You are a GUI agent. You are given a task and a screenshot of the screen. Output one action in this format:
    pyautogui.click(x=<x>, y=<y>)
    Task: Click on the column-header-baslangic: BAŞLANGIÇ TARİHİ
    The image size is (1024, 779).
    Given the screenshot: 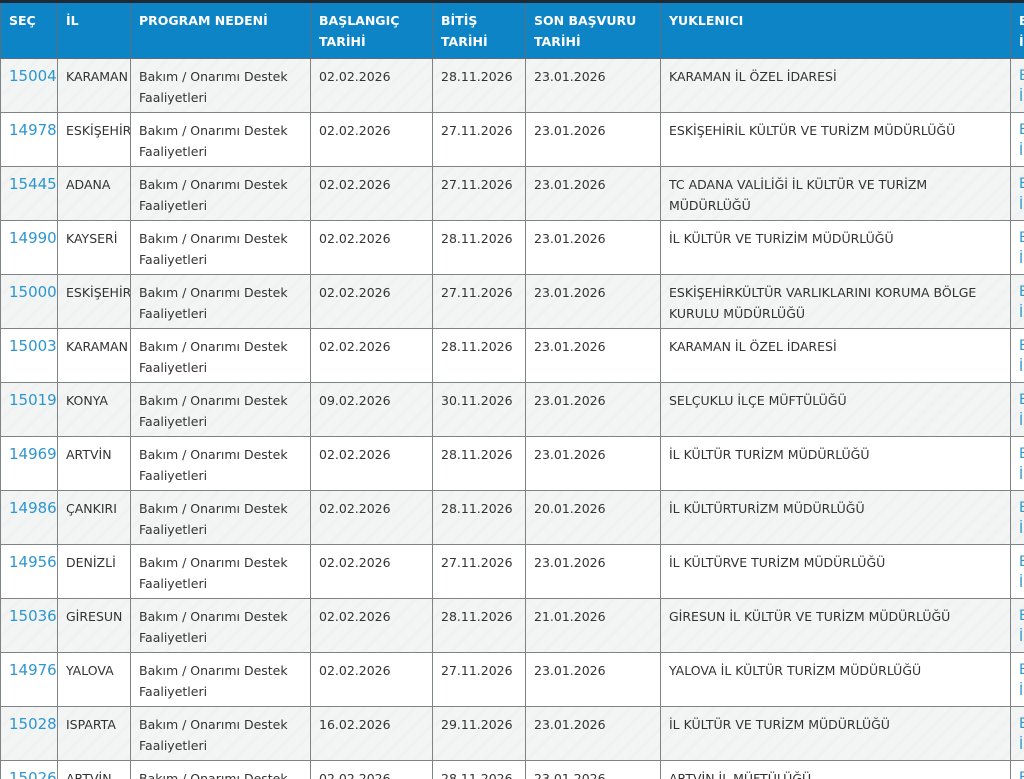 What is the action you would take?
    pyautogui.click(x=371, y=30)
    